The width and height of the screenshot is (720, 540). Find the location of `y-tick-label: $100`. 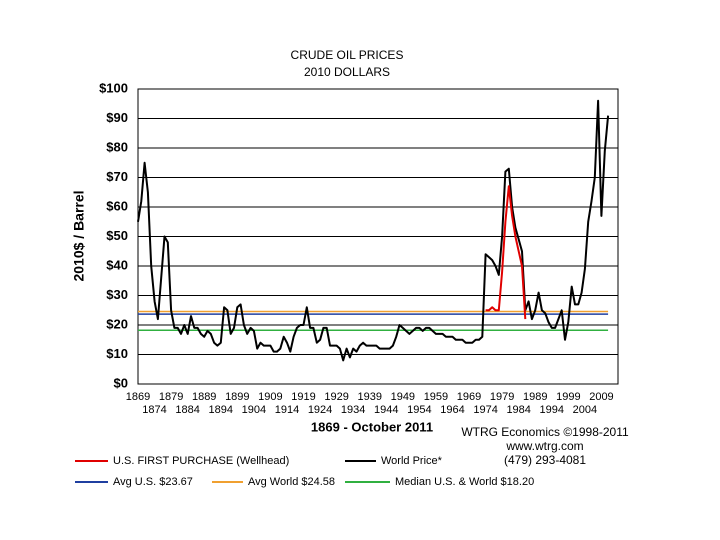

y-tick-label: $100 is located at coordinates (113, 87).